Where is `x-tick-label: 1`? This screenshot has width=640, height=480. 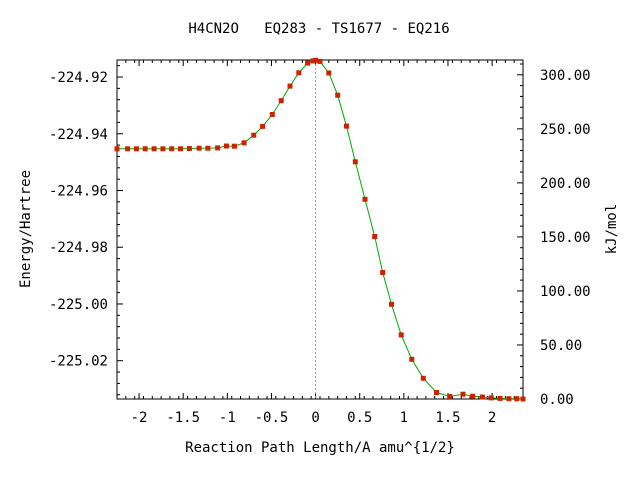
x-tick-label: 1 is located at coordinates (404, 418).